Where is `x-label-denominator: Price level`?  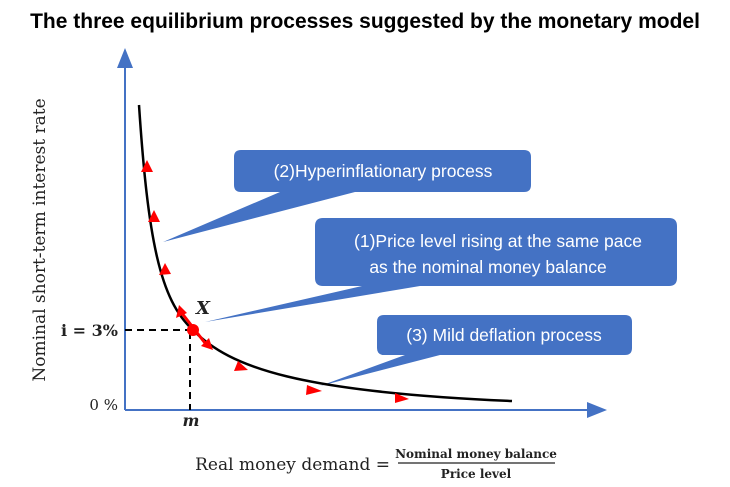
x-label-denominator: Price level is located at coordinates (476, 474).